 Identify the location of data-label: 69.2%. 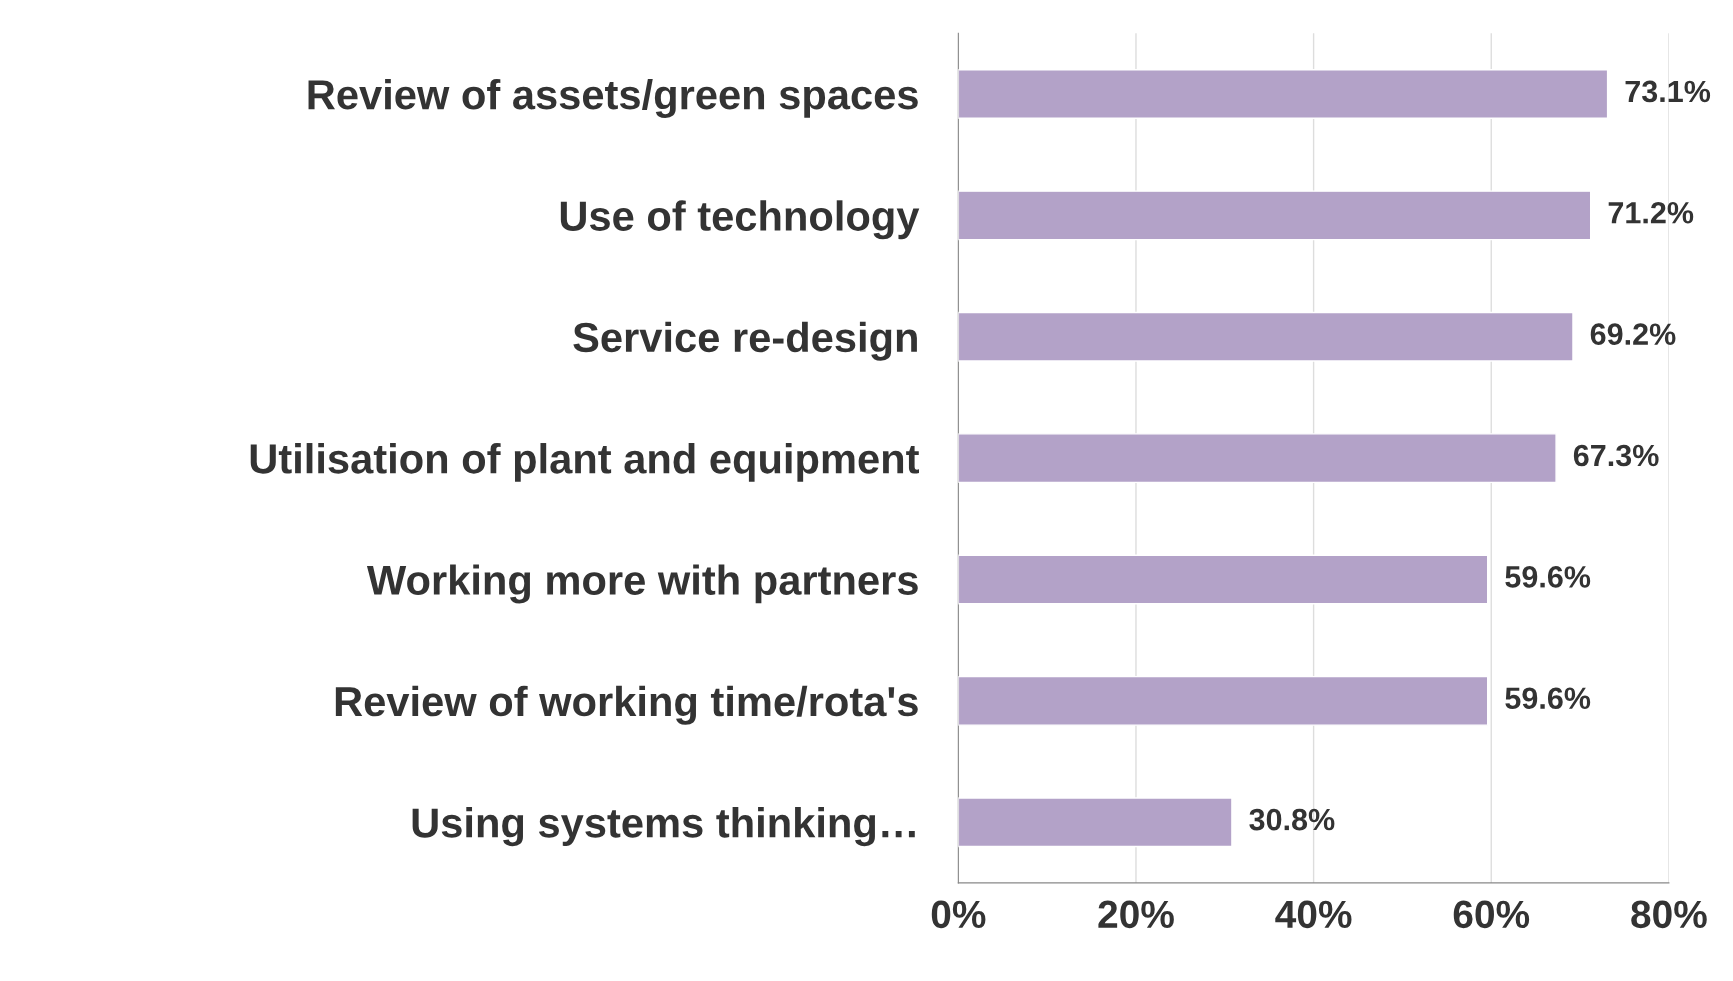
(1633, 334).